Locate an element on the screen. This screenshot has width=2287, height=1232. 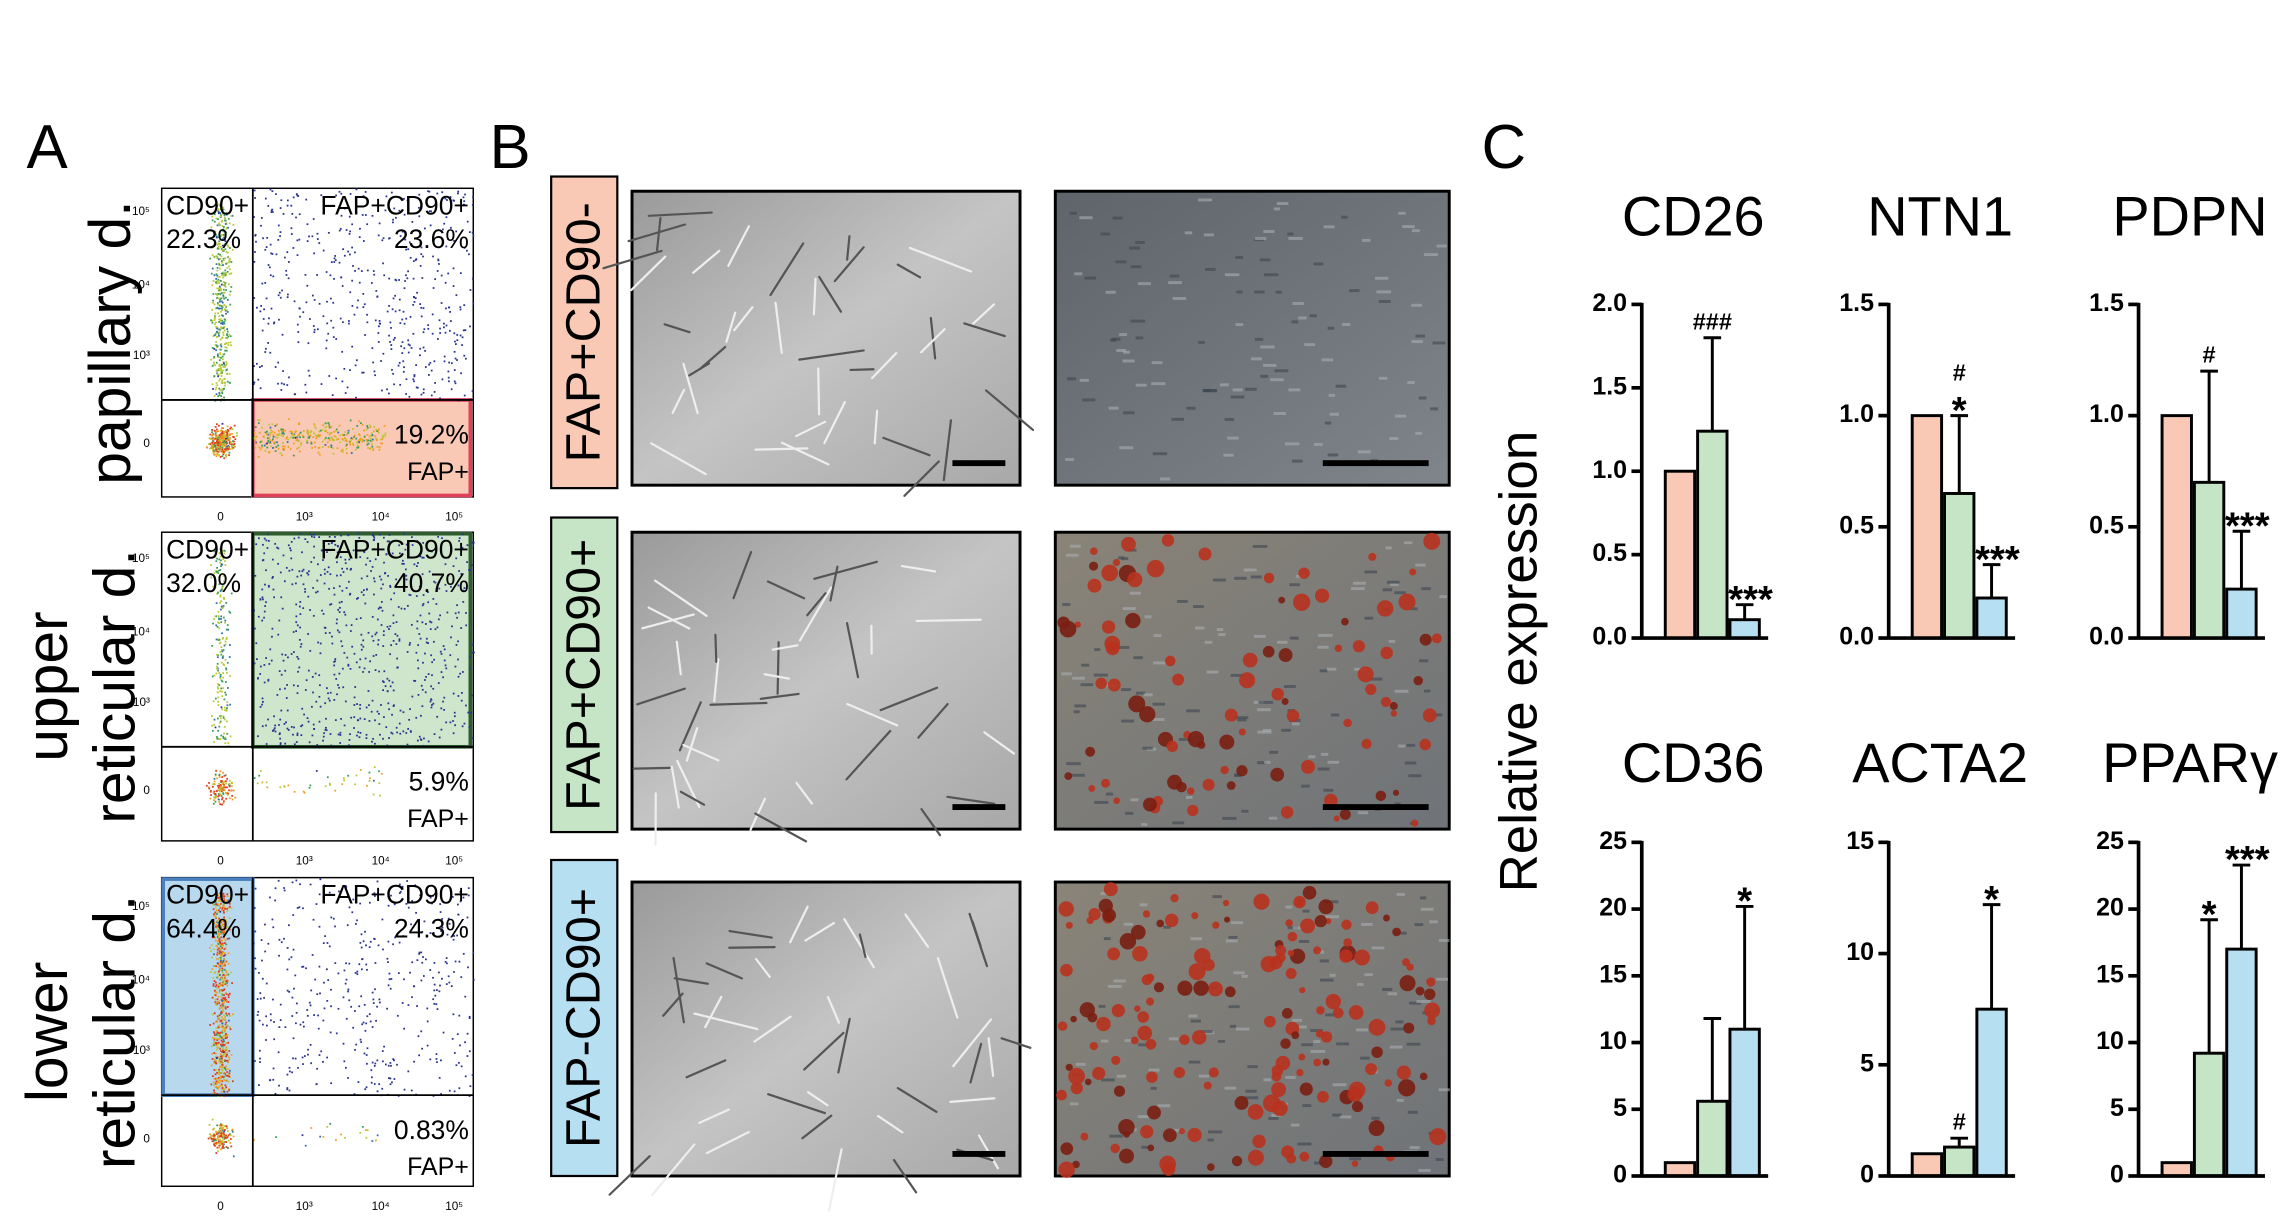
micrograph is located at coordinates (826, 680).